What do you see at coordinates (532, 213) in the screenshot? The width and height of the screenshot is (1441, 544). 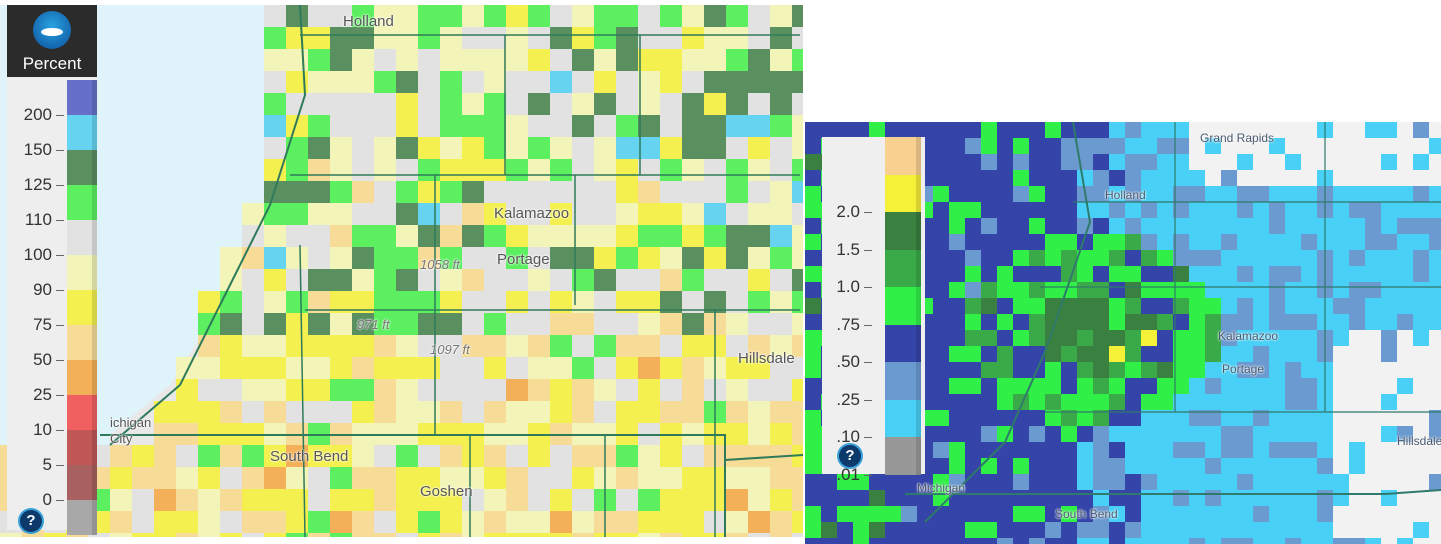 I see `place-label: Kalamazoo` at bounding box center [532, 213].